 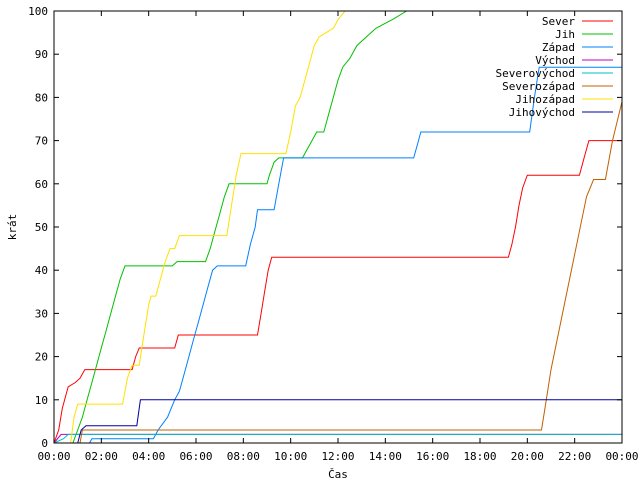 What do you see at coordinates (558, 47) in the screenshot?
I see `legend-label: Západ` at bounding box center [558, 47].